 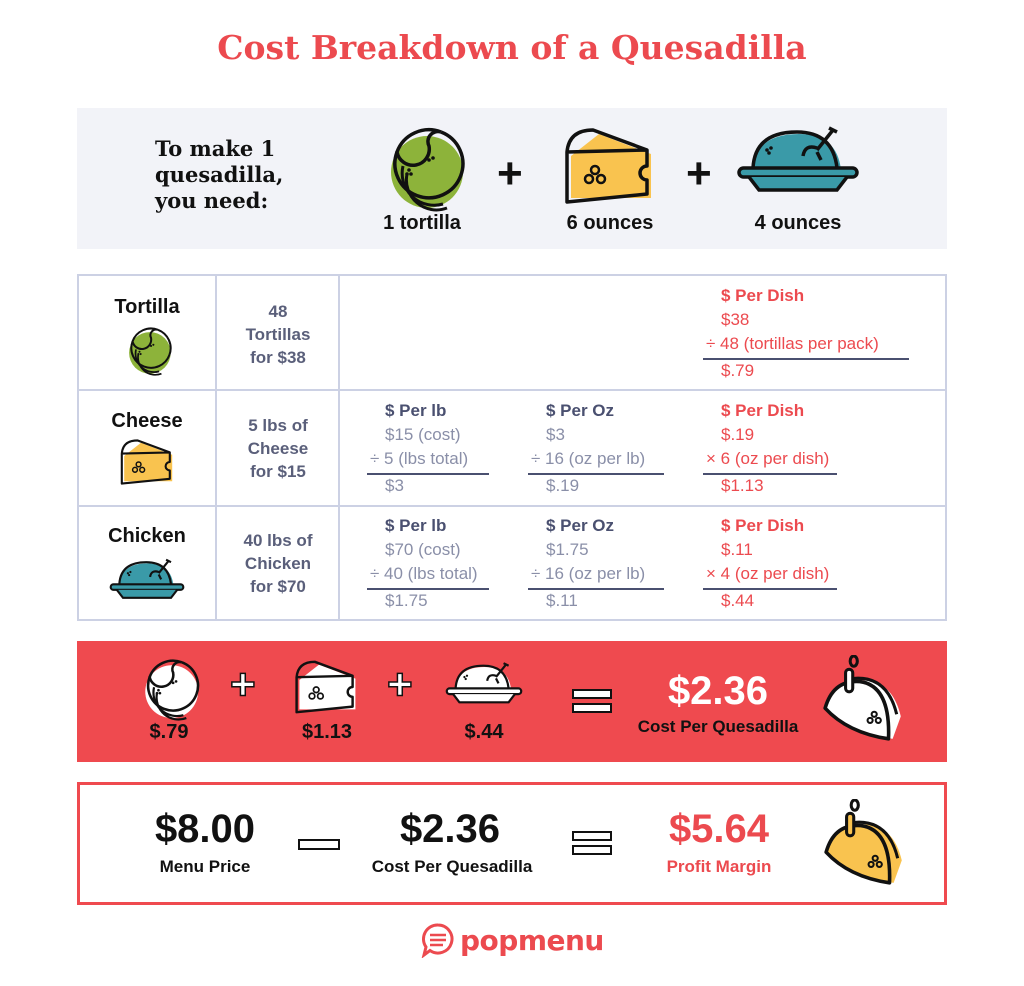 I want to click on purchase-tortilla: 48 Tortillas for $38, so click(x=278, y=334).